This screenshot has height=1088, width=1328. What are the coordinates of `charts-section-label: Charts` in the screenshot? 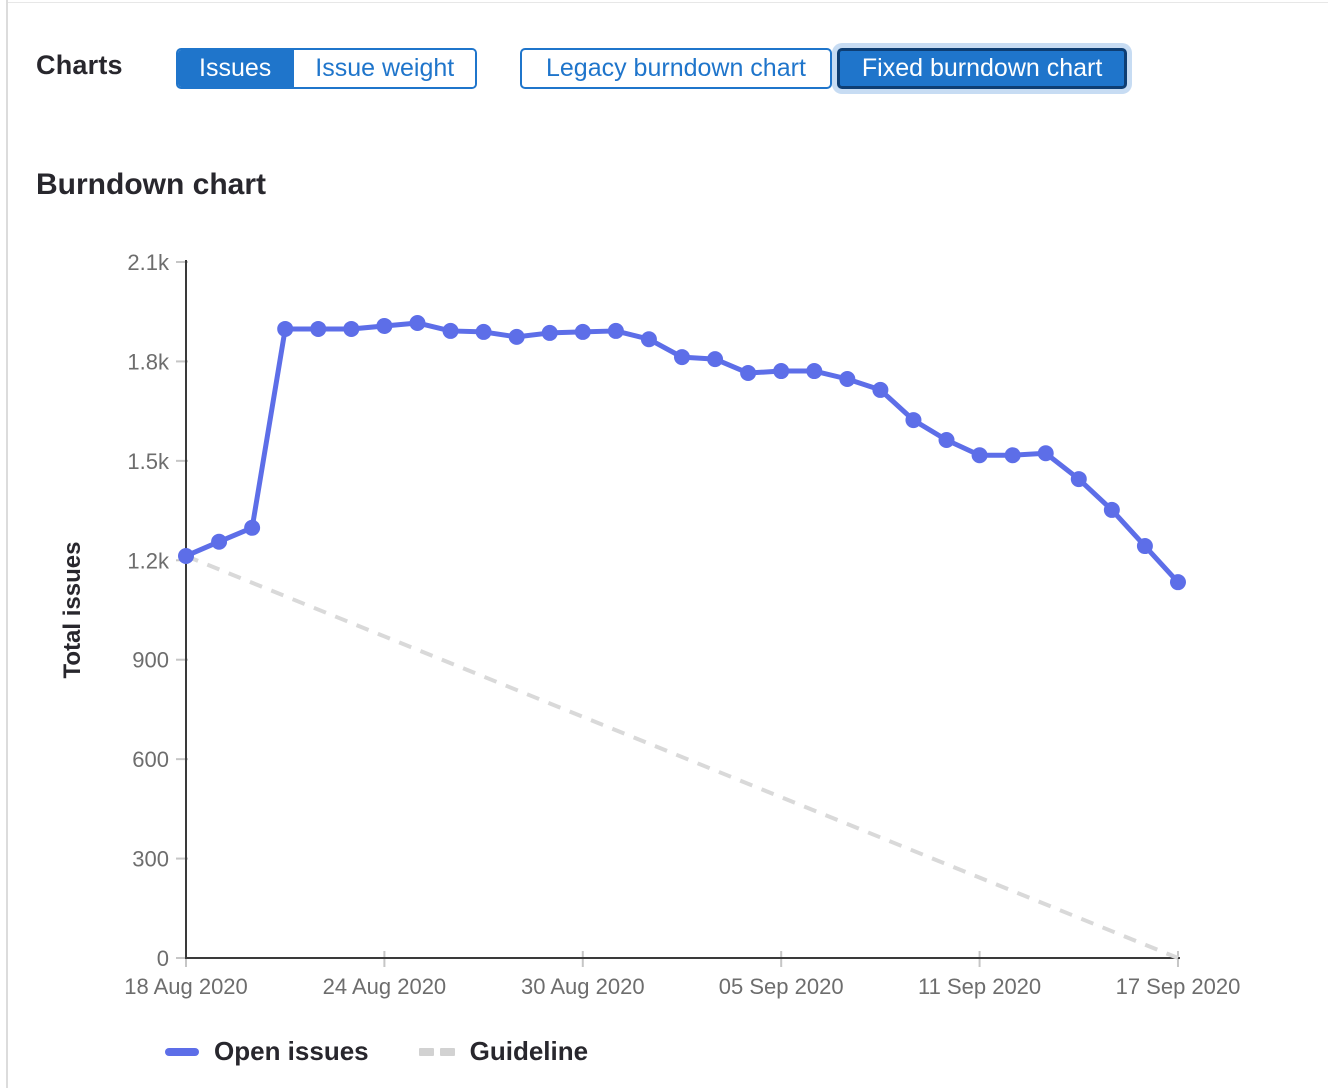 It's located at (79, 65).